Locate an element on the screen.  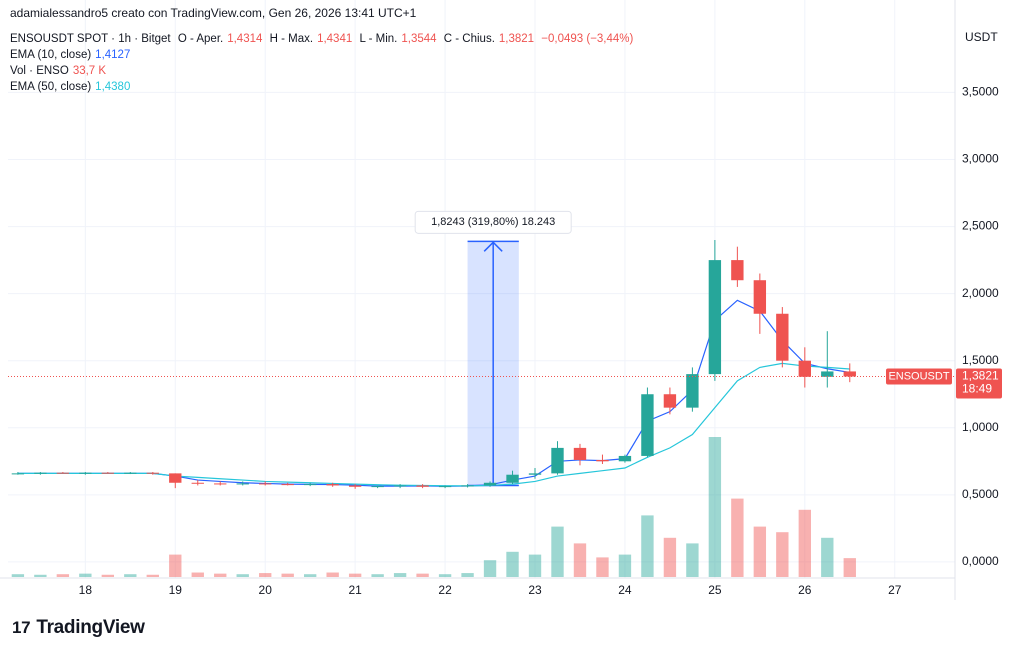
y-tick-label: 2,5000 is located at coordinates (980, 226).